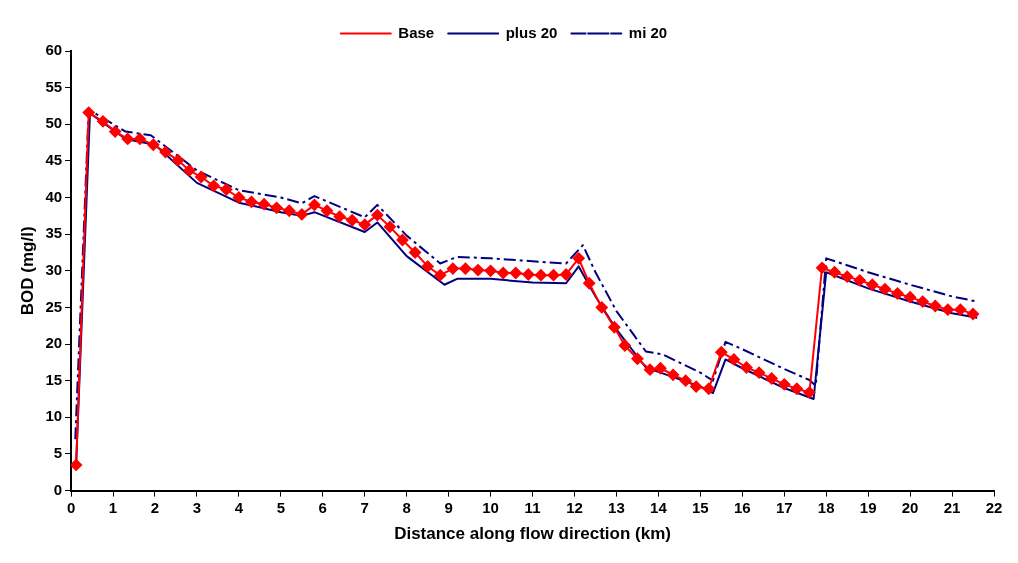  What do you see at coordinates (910, 507) in the screenshot?
I see `x-tick-label: 20` at bounding box center [910, 507].